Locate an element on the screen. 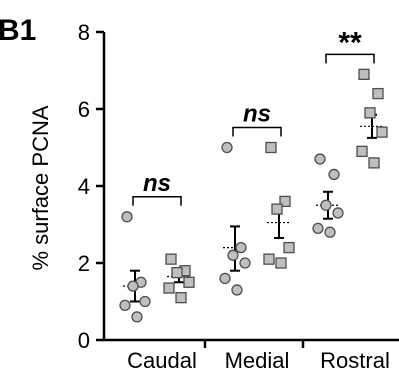 The image size is (399, 374). x-tick-label: Medial is located at coordinates (257, 360).